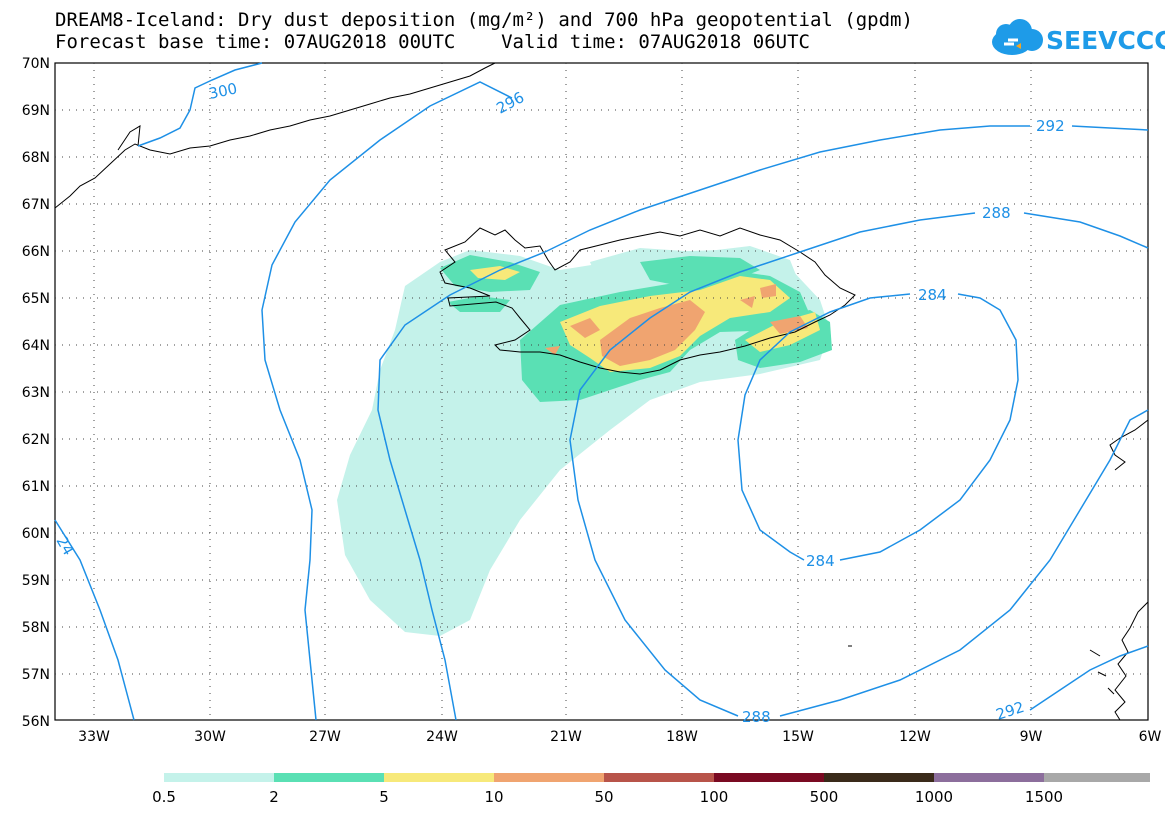 This screenshot has height=815, width=1175. What do you see at coordinates (65, 546) in the screenshot?
I see `contour-label: 24` at bounding box center [65, 546].